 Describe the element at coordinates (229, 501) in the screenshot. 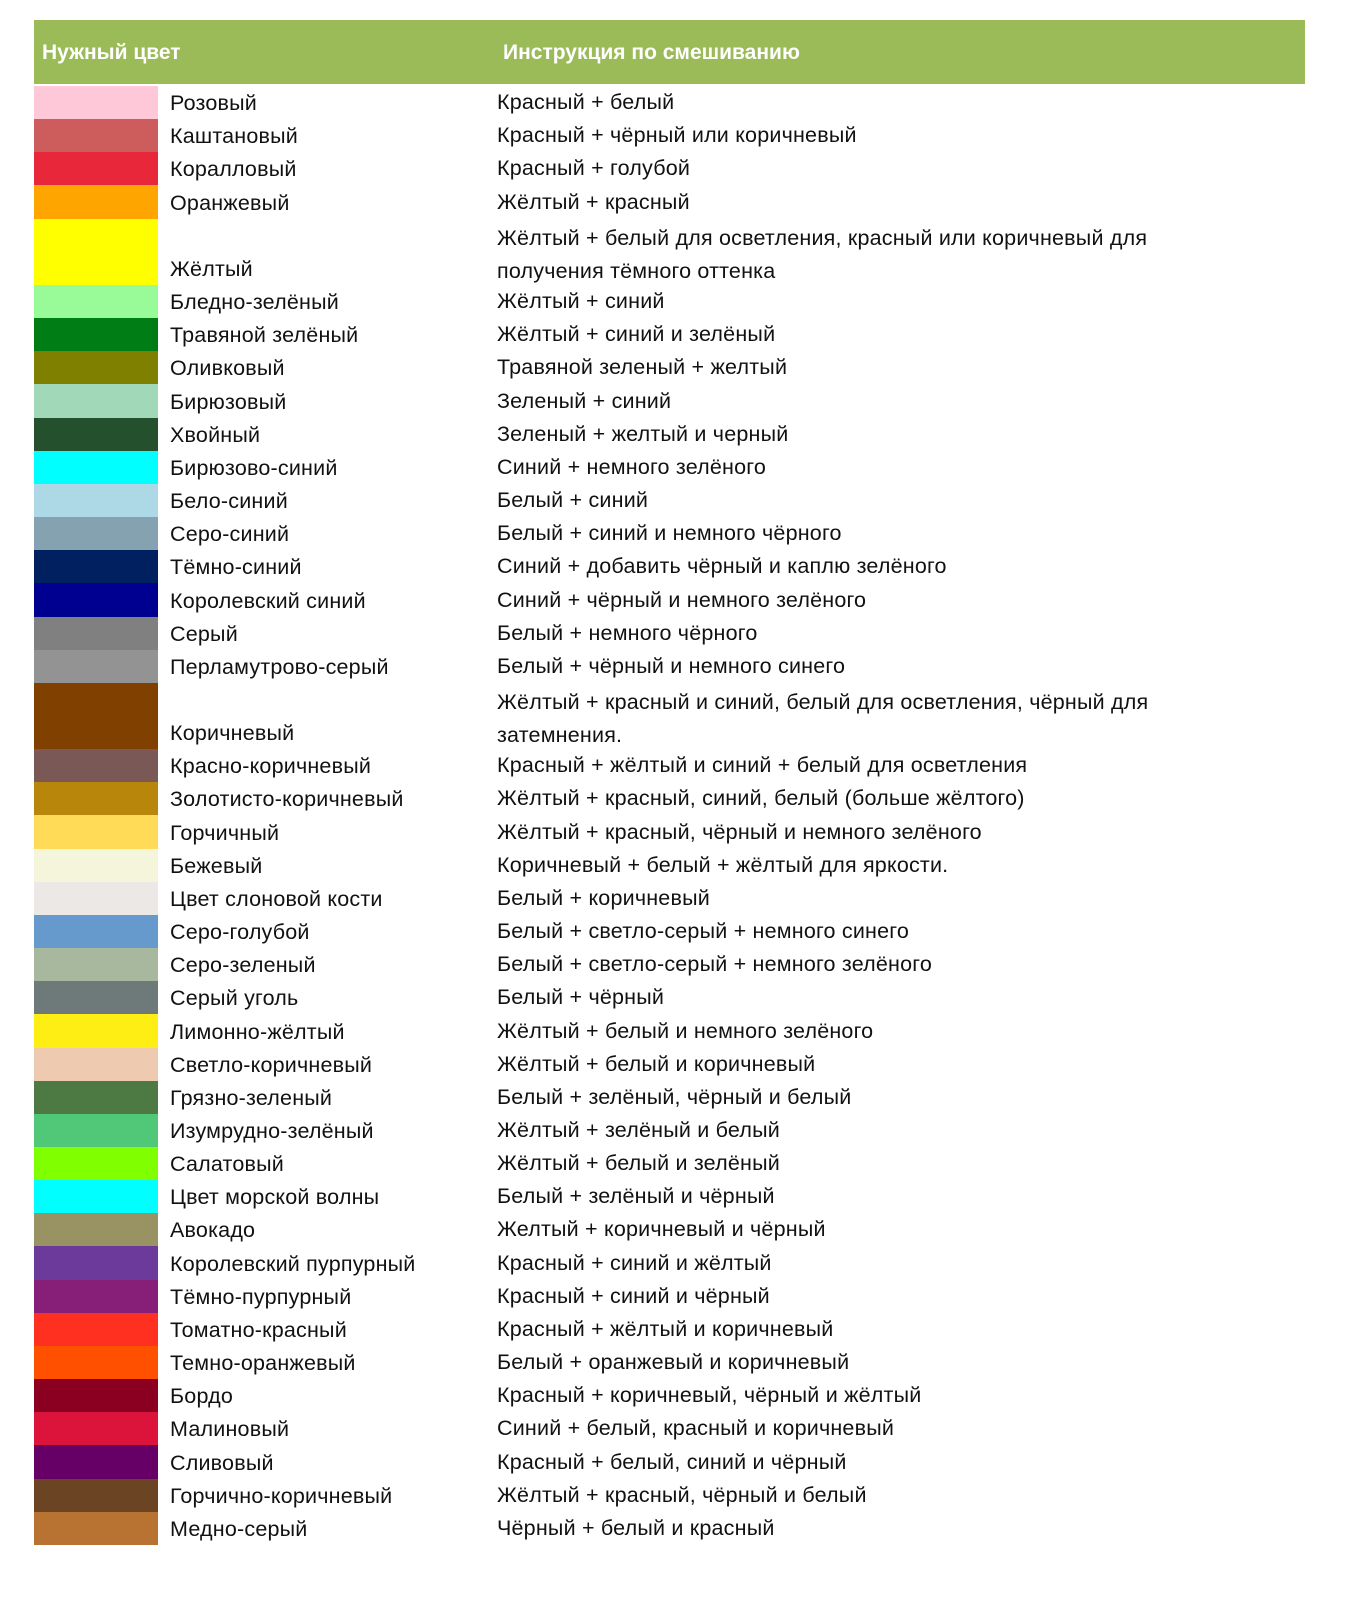

I see `color-name: Бело-синий` at that location.